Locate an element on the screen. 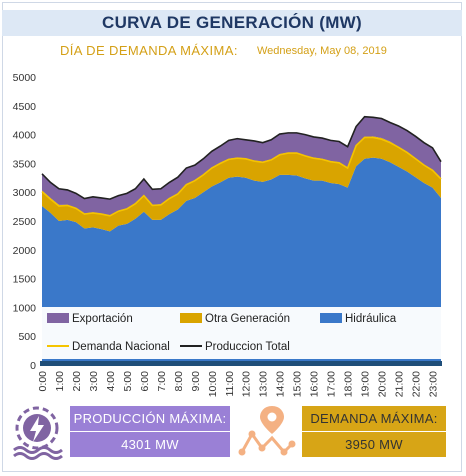 The width and height of the screenshot is (466, 476). x-tick-label: 2:00 is located at coordinates (77, 381).